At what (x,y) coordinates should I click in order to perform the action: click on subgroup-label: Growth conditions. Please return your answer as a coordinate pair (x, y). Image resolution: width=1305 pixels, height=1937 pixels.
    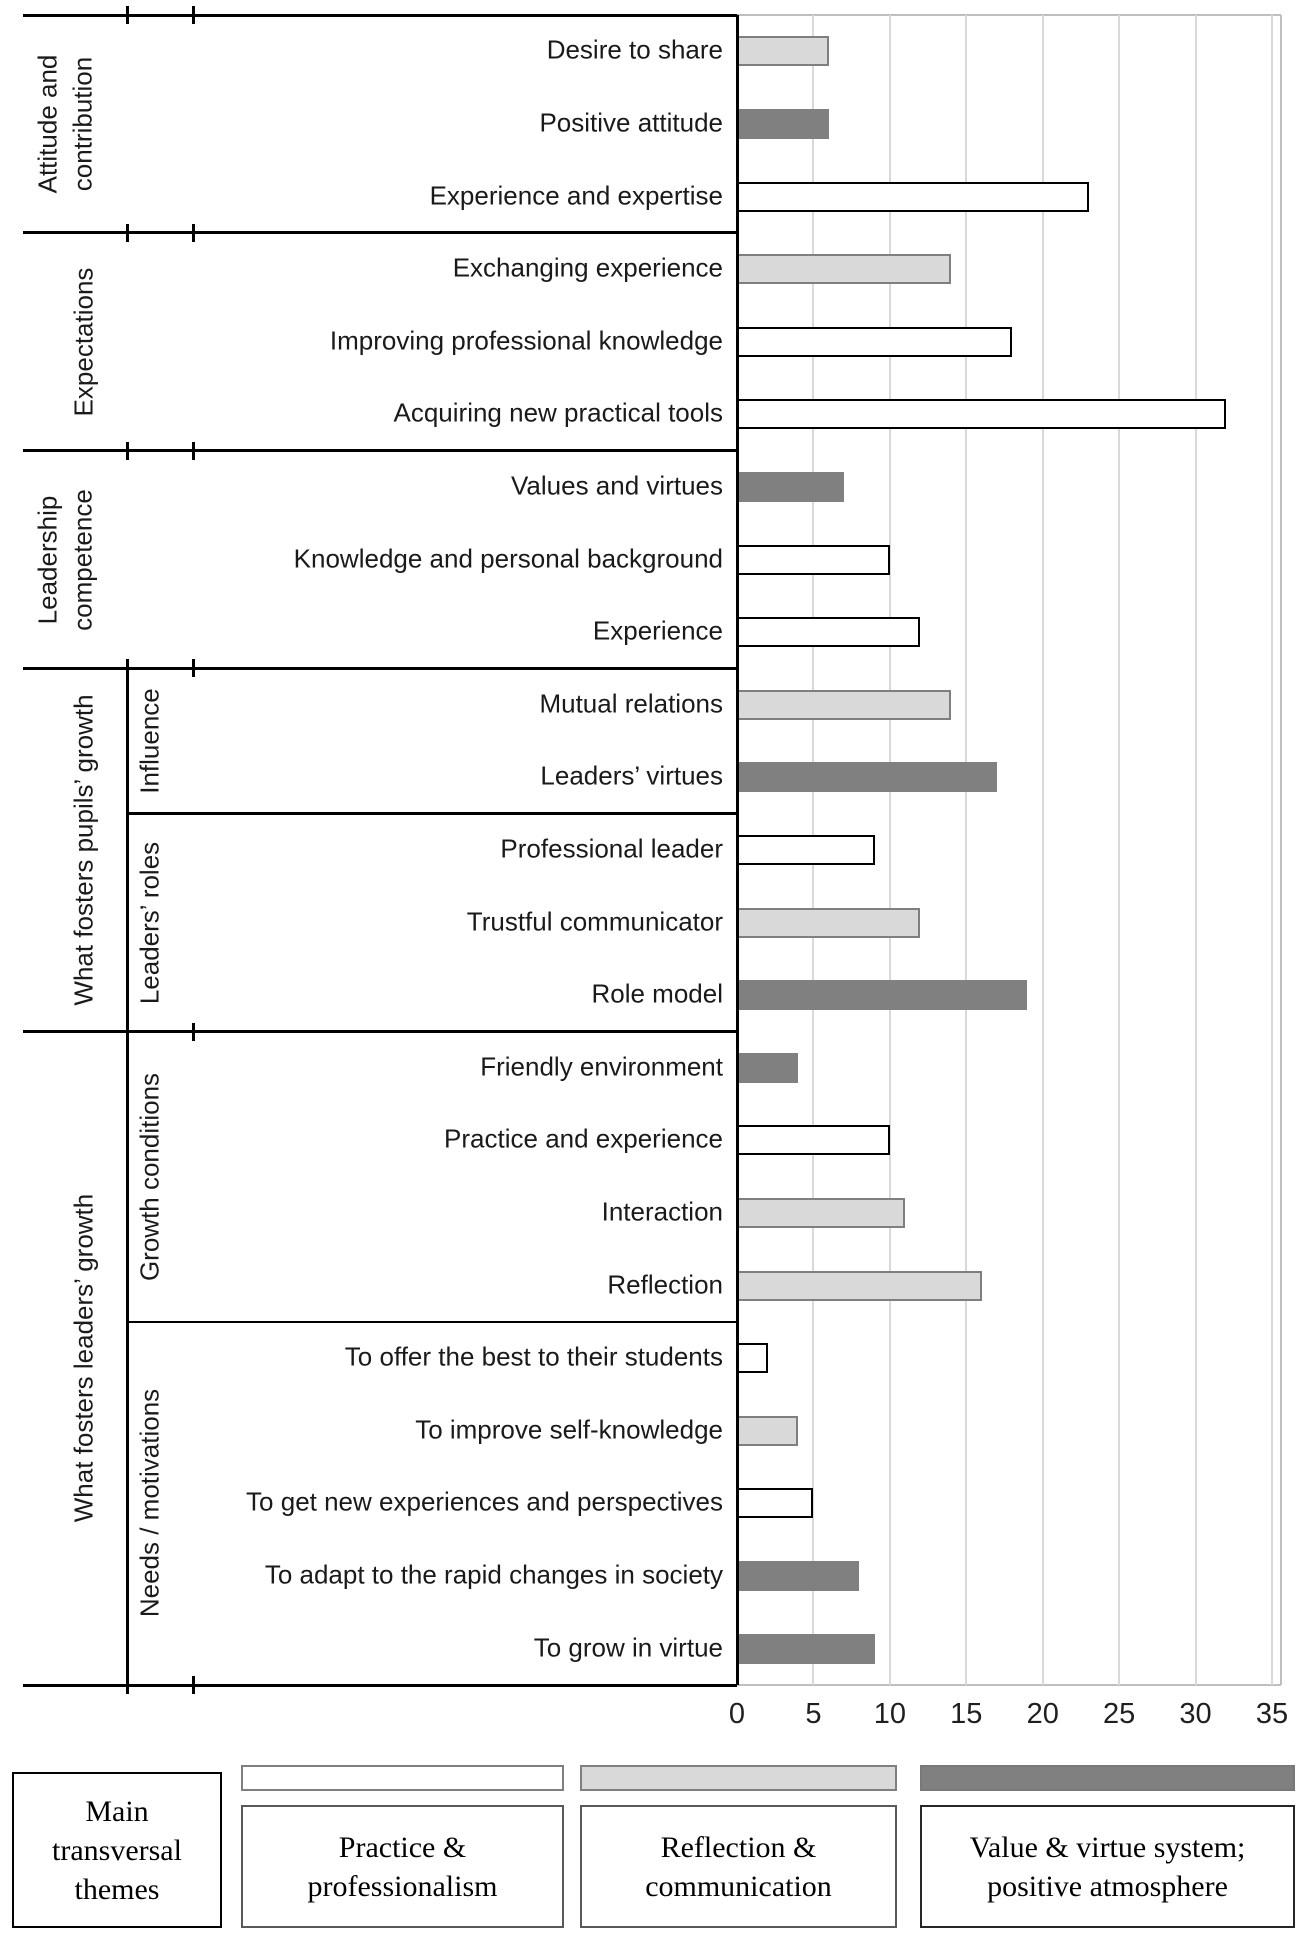
    Looking at the image, I should click on (149, 1176).